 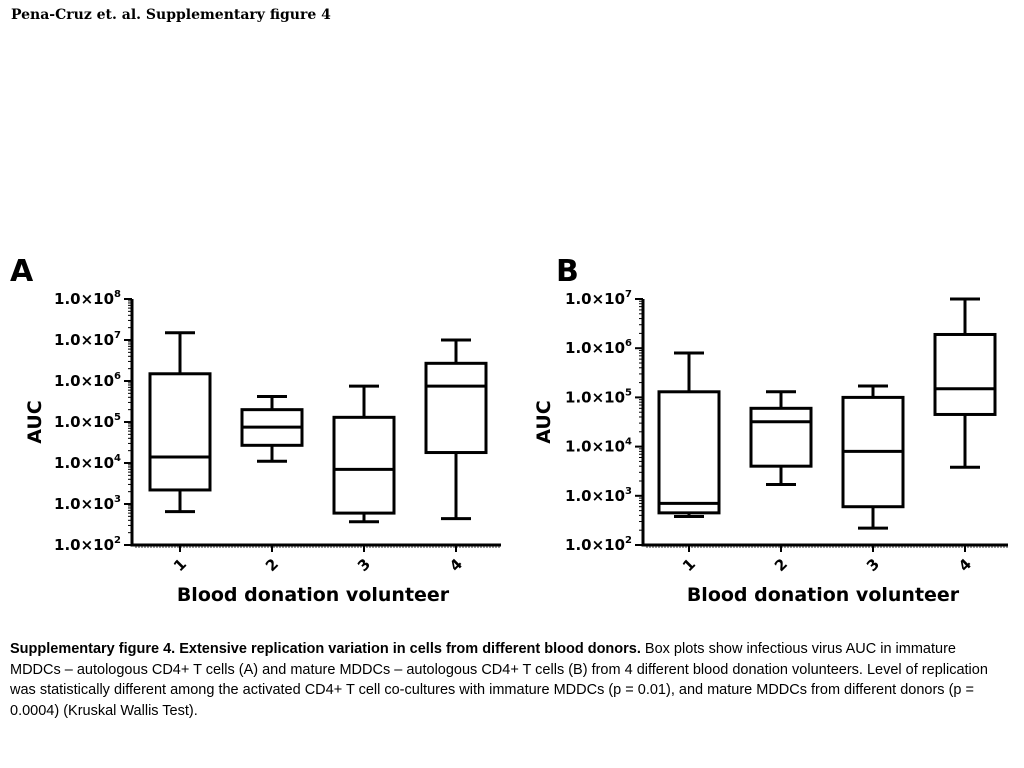 I want to click on x-tick-label: 4, so click(x=965, y=565).